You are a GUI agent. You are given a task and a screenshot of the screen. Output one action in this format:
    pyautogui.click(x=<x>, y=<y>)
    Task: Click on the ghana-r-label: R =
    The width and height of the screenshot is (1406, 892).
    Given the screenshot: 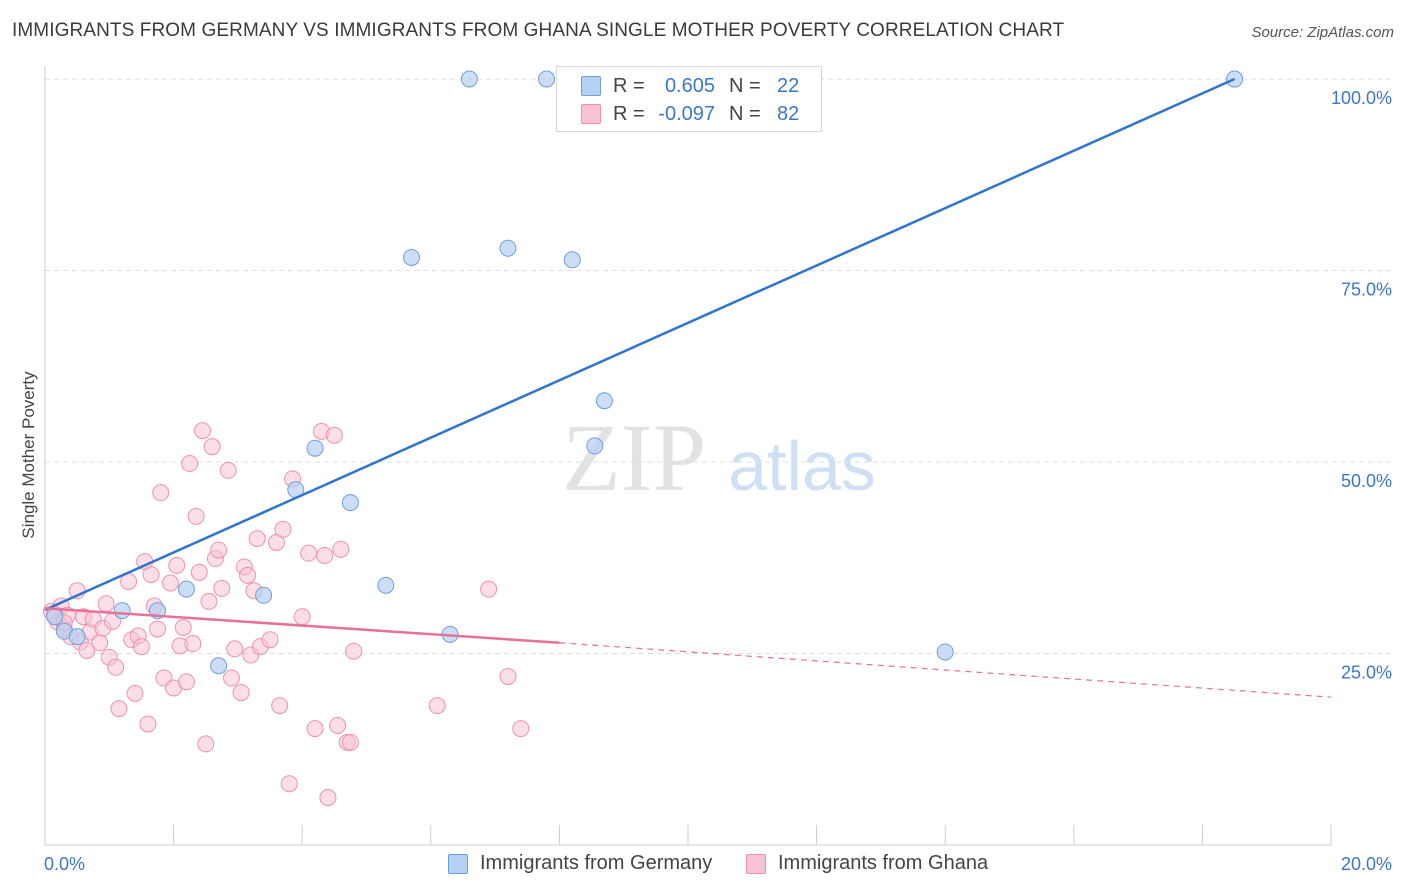 What is the action you would take?
    pyautogui.click(x=629, y=113)
    